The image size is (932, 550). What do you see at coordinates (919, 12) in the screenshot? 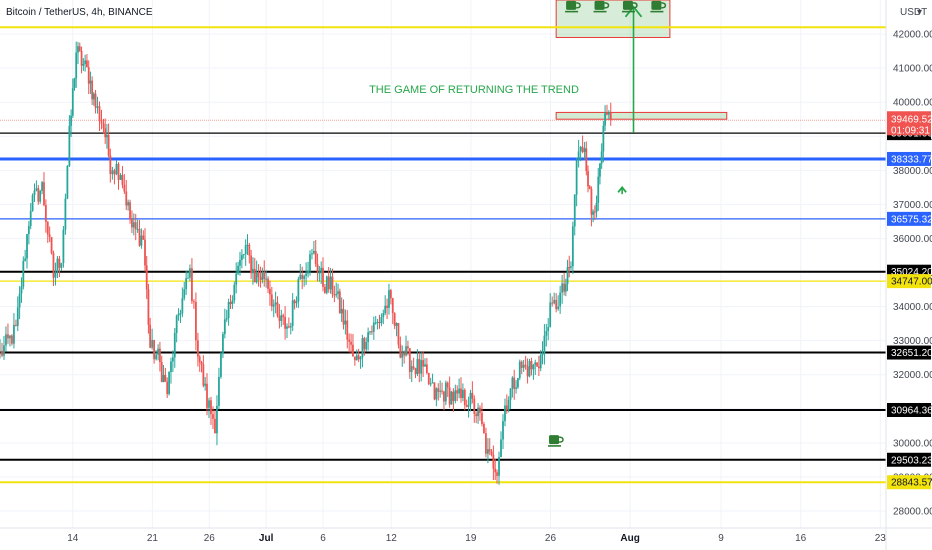
I see `currency-dropdown-icon: ▾` at bounding box center [919, 12].